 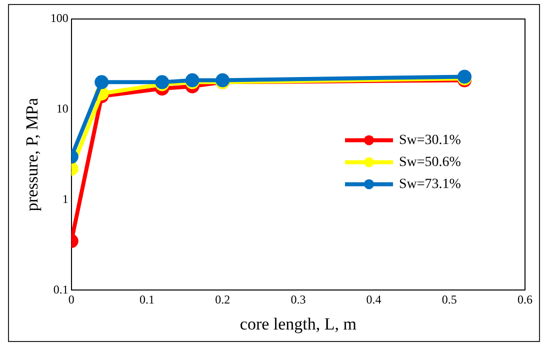 I want to click on y-tick-label: 0.1, so click(x=60, y=289).